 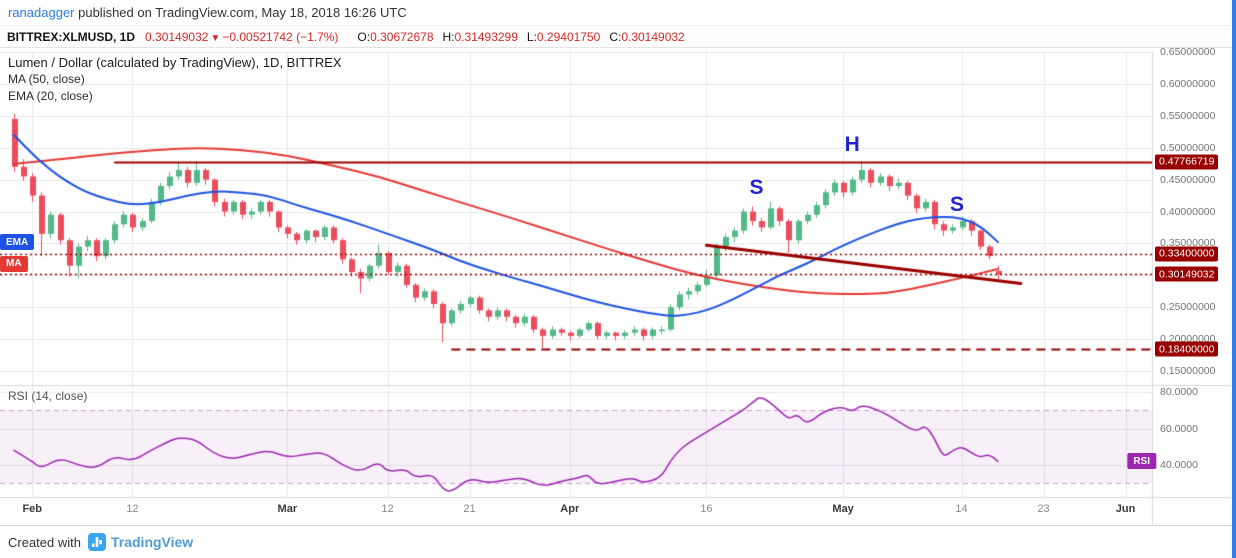 What do you see at coordinates (215, 38) in the screenshot?
I see `down-arrow-icon: ▼` at bounding box center [215, 38].